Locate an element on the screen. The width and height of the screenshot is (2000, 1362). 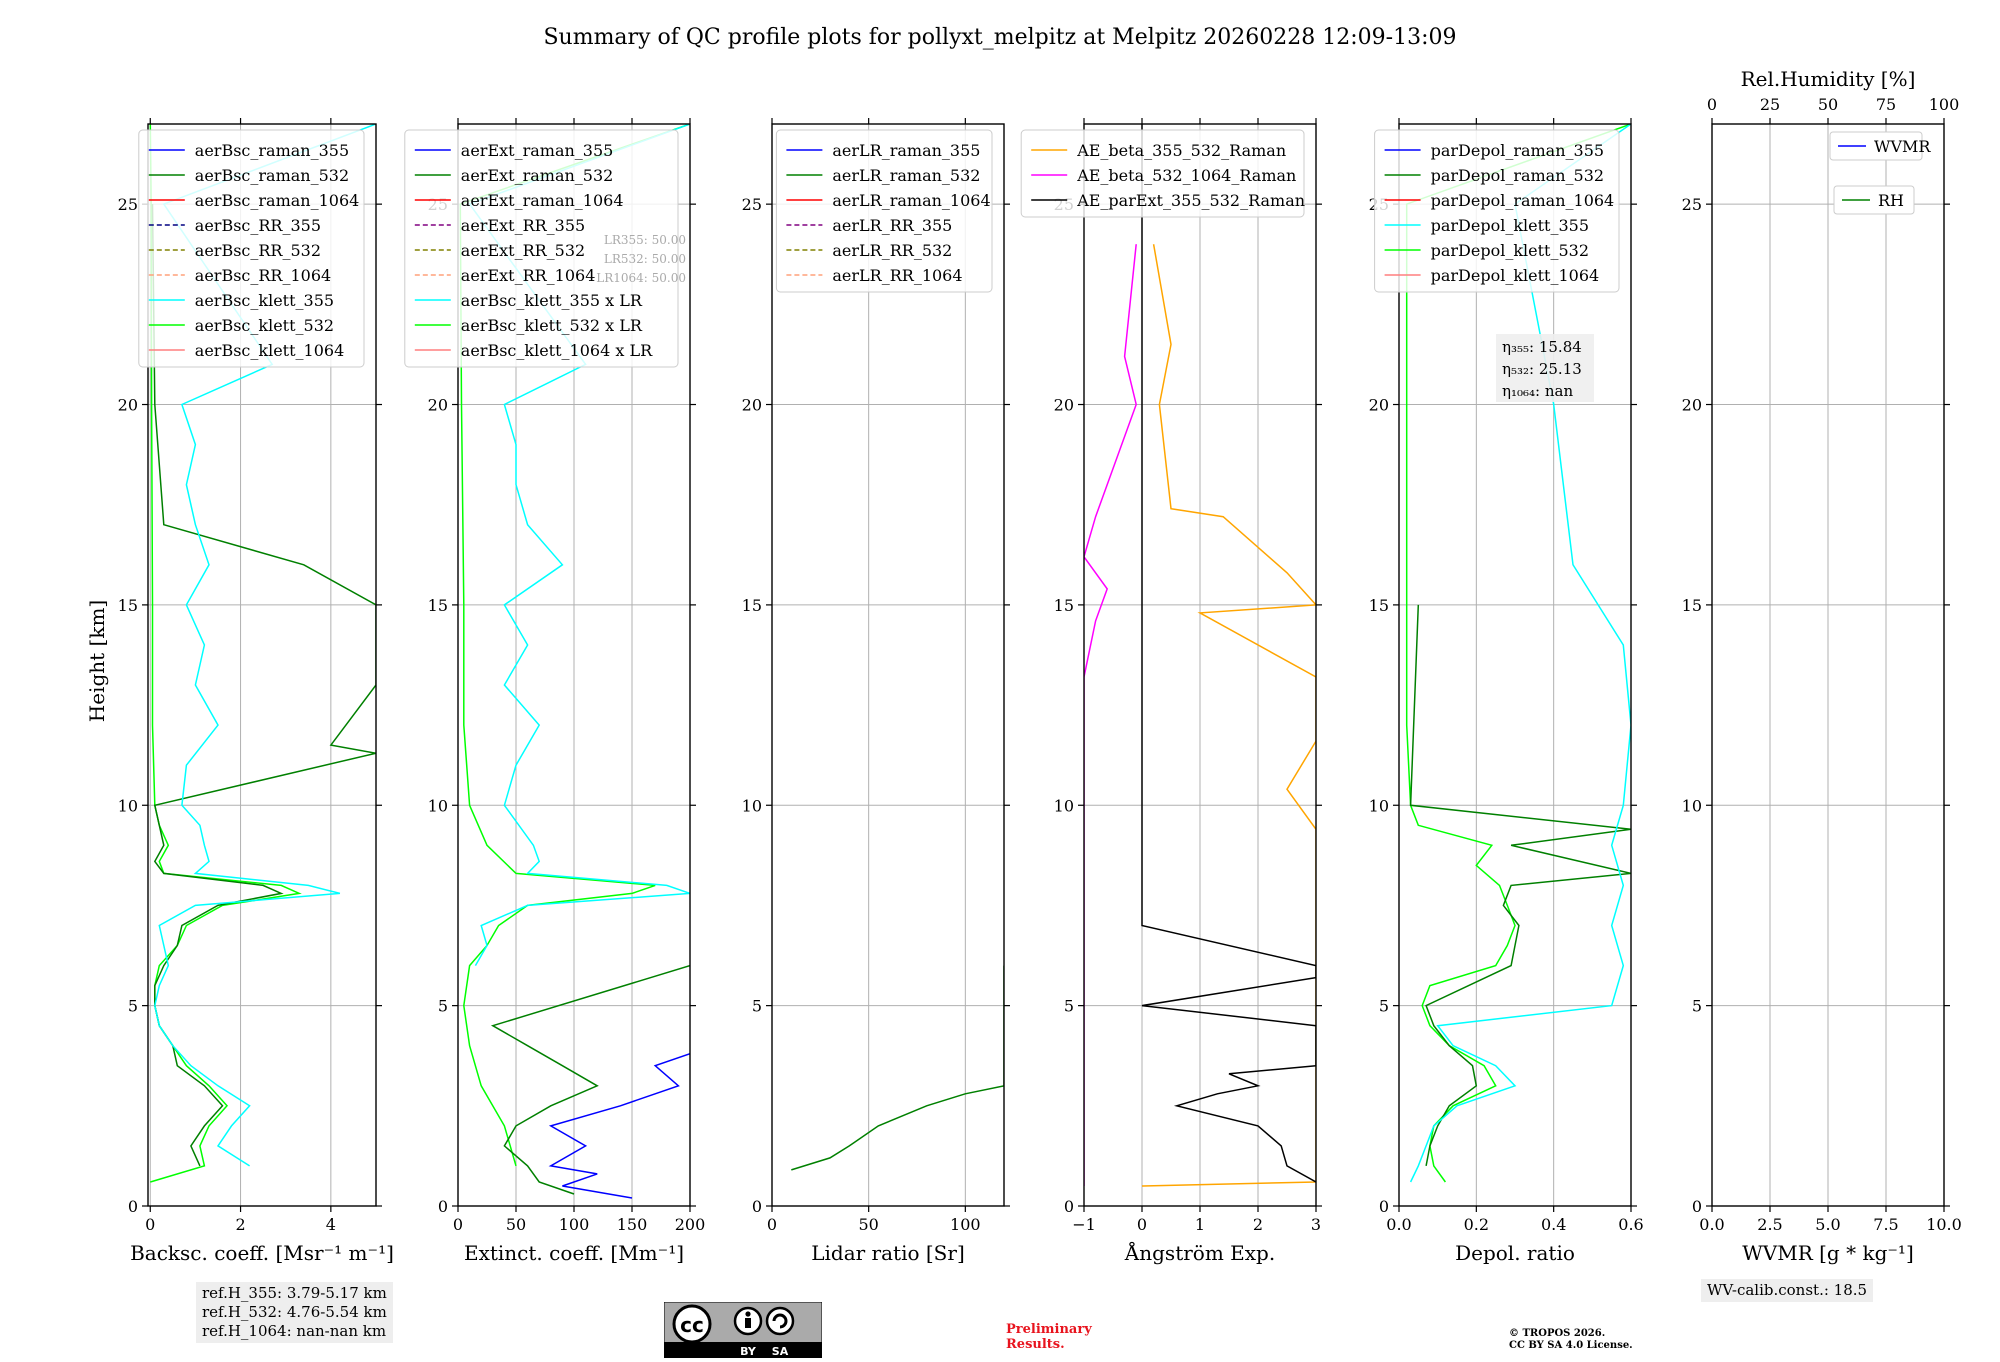
wv-calibration-text: WV-calib.const.: 18.5 is located at coordinates (1787, 1290).